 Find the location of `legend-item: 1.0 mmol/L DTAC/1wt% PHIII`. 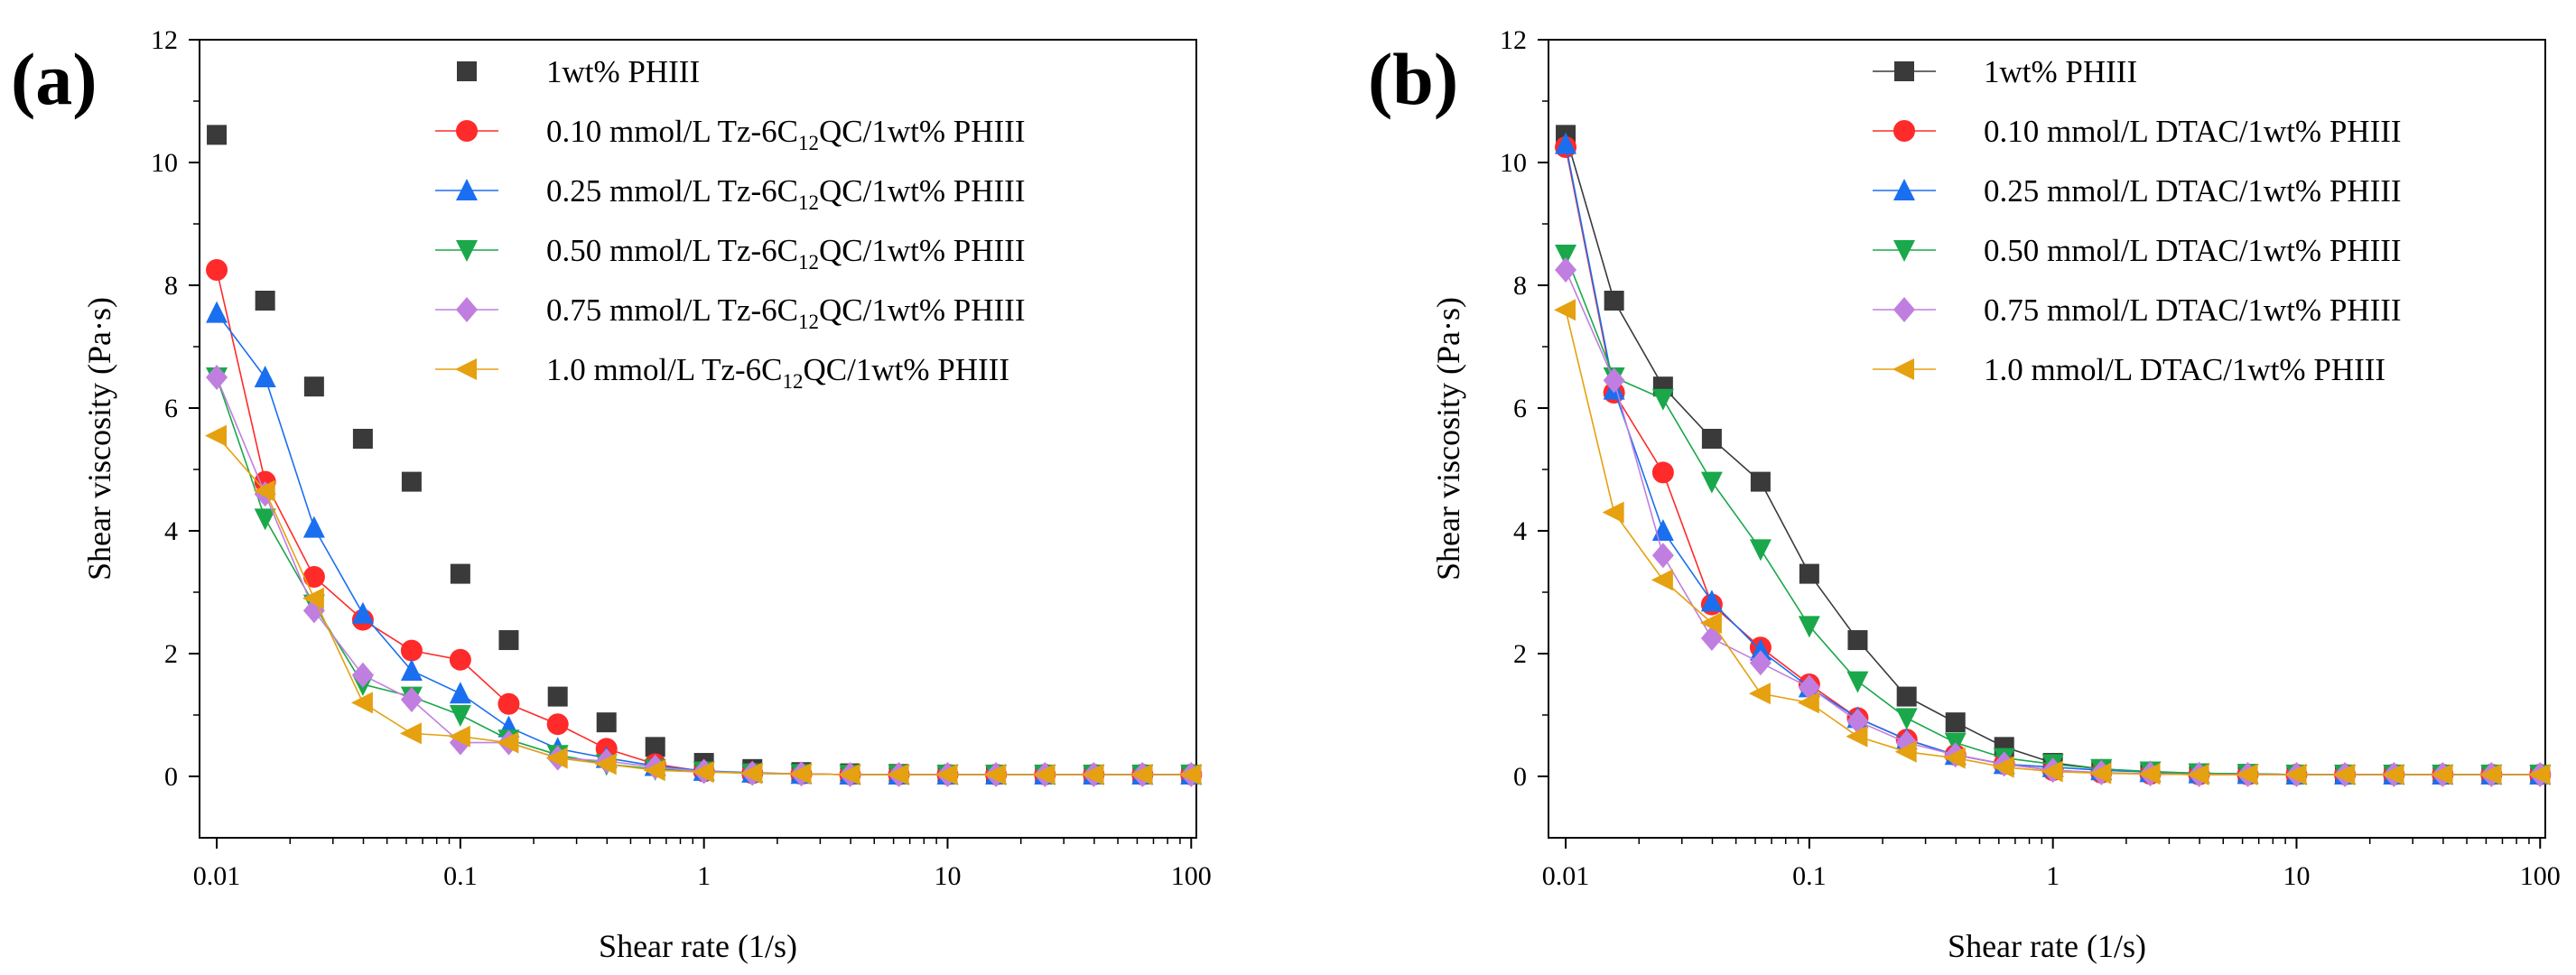

legend-item: 1.0 mmol/L DTAC/1wt% PHIII is located at coordinates (2129, 369).